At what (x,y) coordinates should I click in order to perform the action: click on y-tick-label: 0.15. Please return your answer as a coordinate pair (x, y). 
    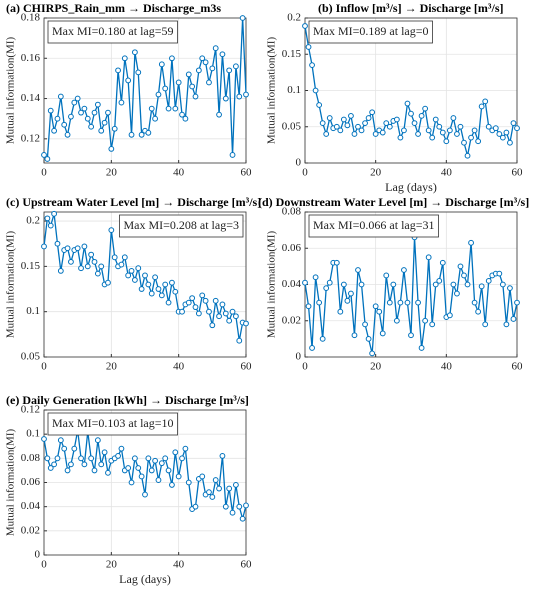
    Looking at the image, I should click on (292, 54).